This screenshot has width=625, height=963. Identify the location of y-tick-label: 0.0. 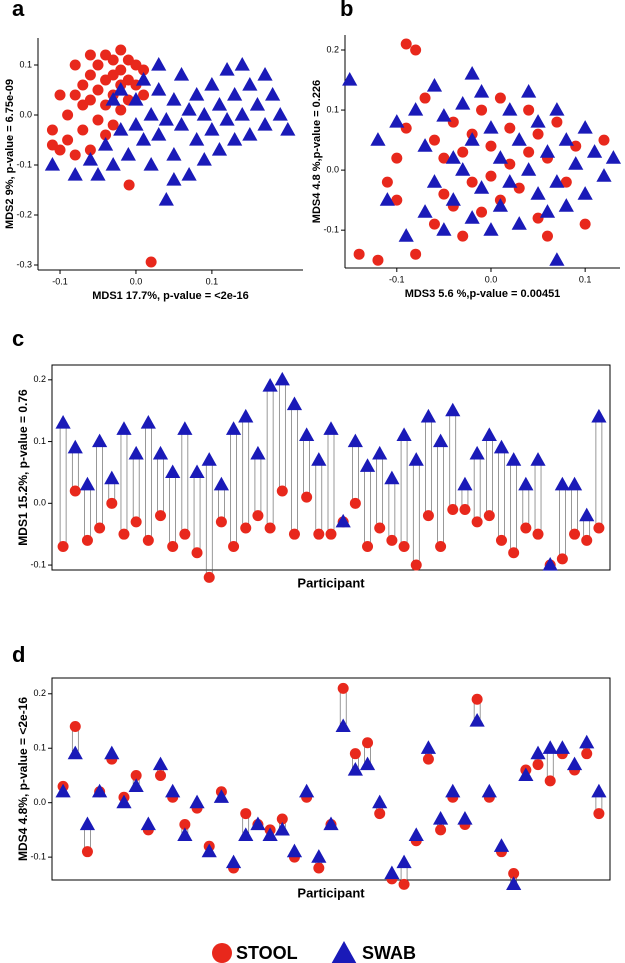
(332, 169).